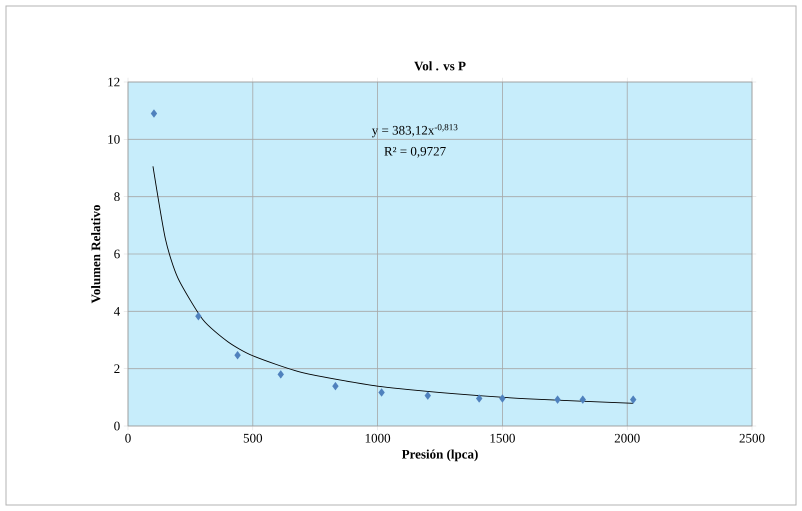 The width and height of the screenshot is (802, 511). Describe the element at coordinates (440, 65) in the screenshot. I see `chart-title: Vol . vs P` at that location.